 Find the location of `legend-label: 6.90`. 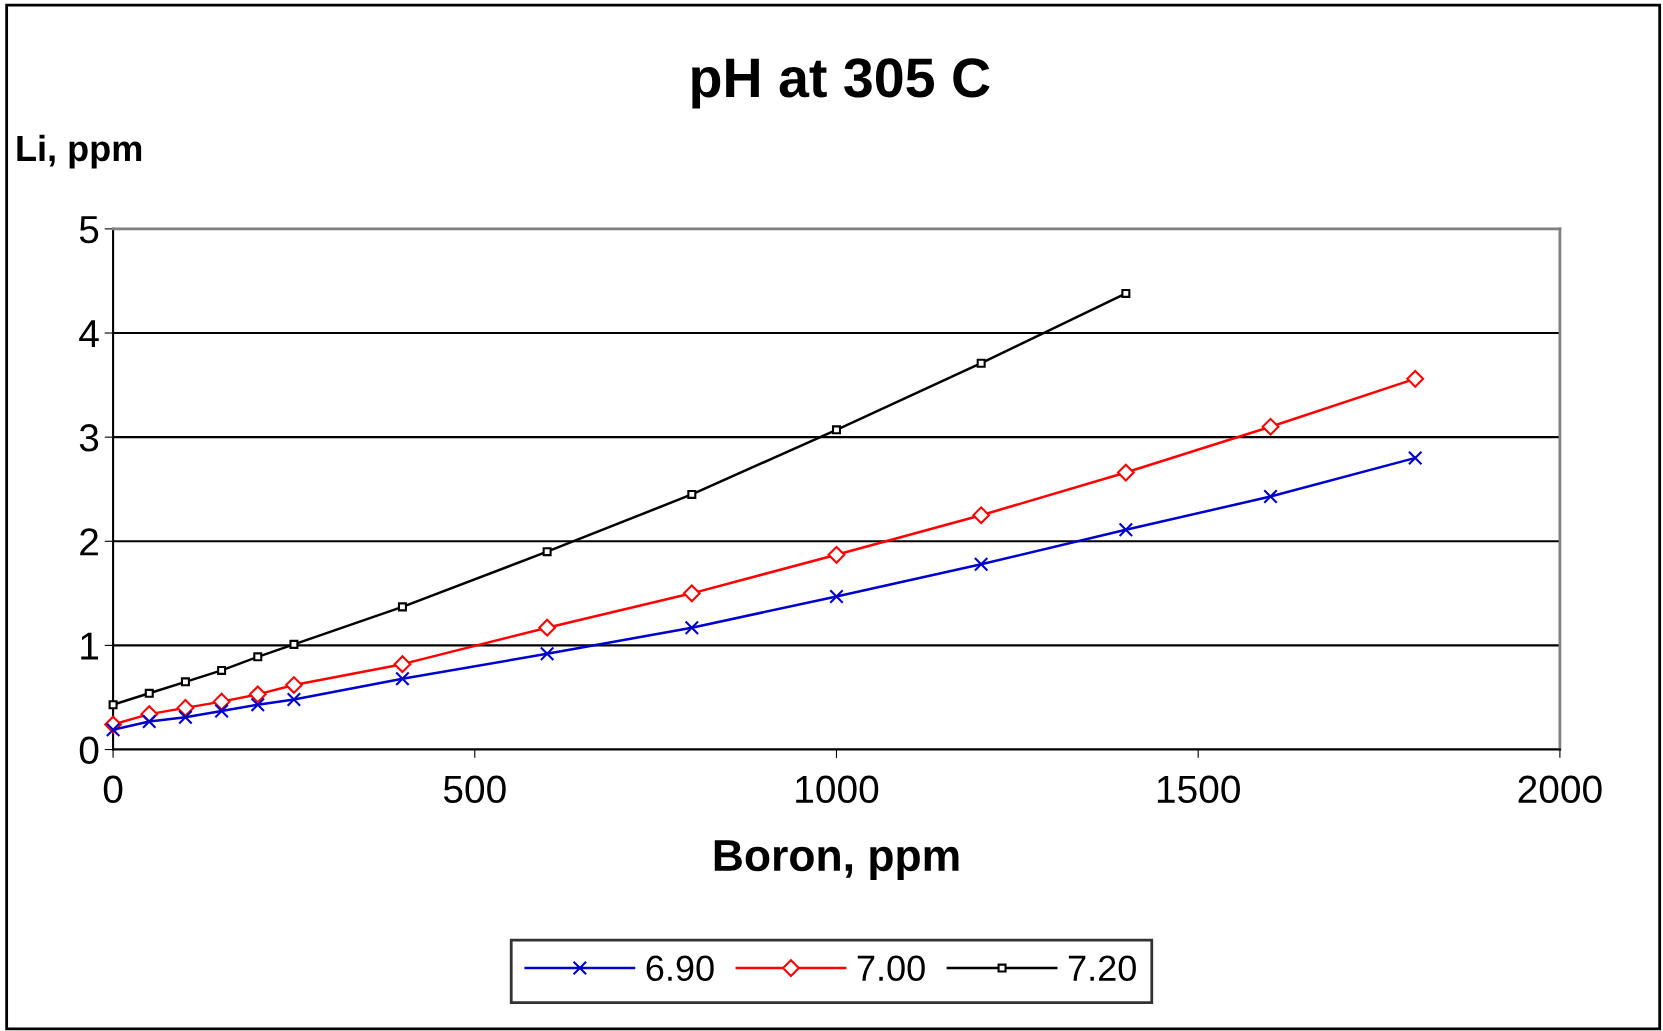

legend-label: 6.90 is located at coordinates (680, 968).